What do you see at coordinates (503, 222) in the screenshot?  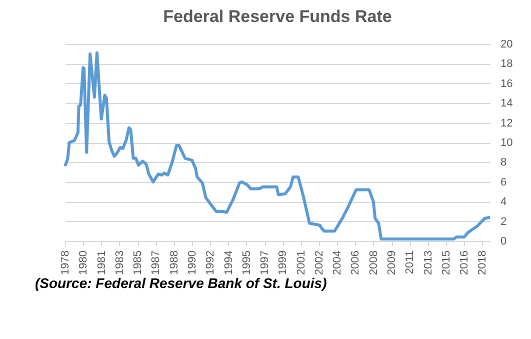 I see `y-tick-label: 2` at bounding box center [503, 222].